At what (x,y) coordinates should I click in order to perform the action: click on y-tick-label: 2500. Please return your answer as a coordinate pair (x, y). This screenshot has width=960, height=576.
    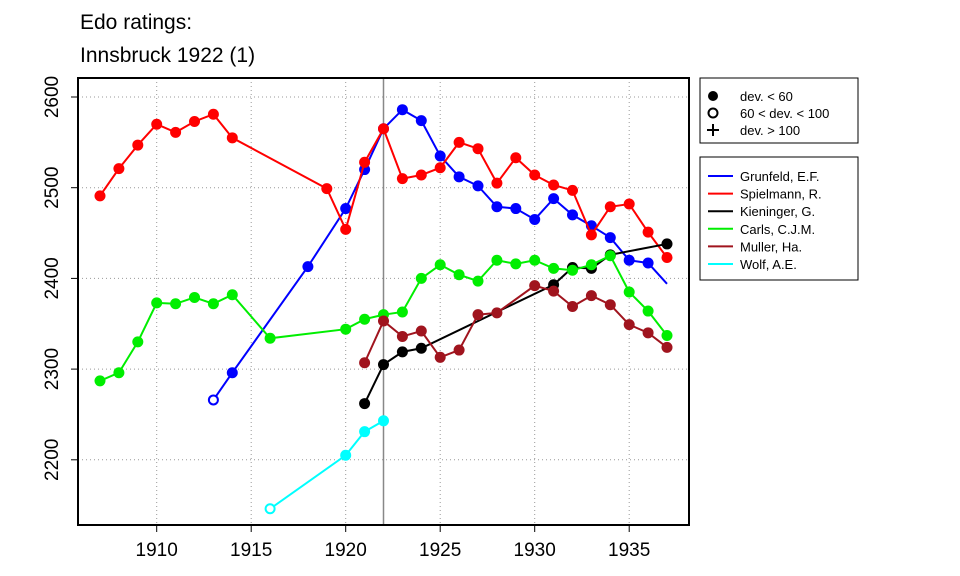
    Looking at the image, I should click on (52, 188).